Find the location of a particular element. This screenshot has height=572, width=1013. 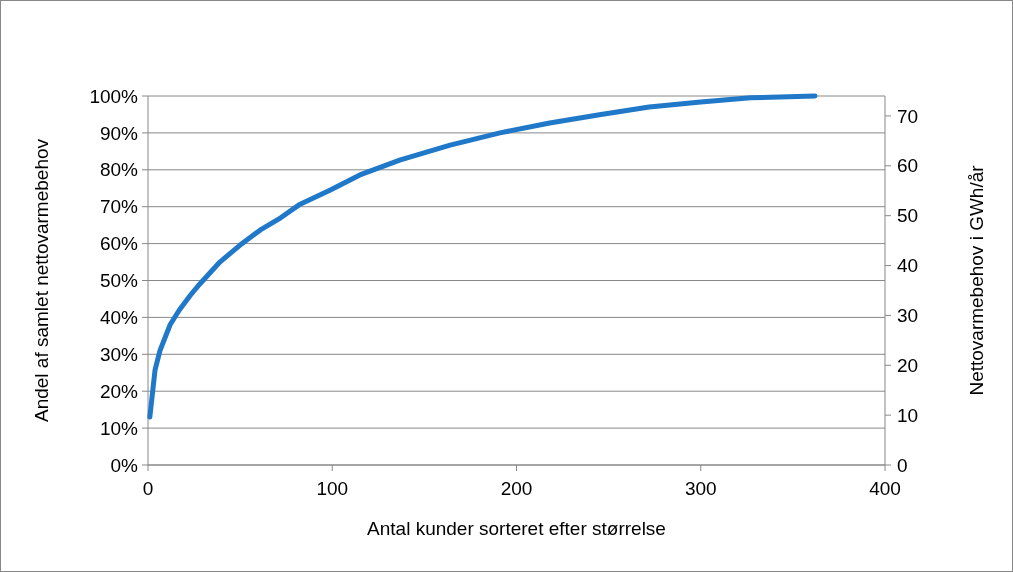

x-axis-title: Antal kunder sorteret efter størrelse is located at coordinates (516, 528).